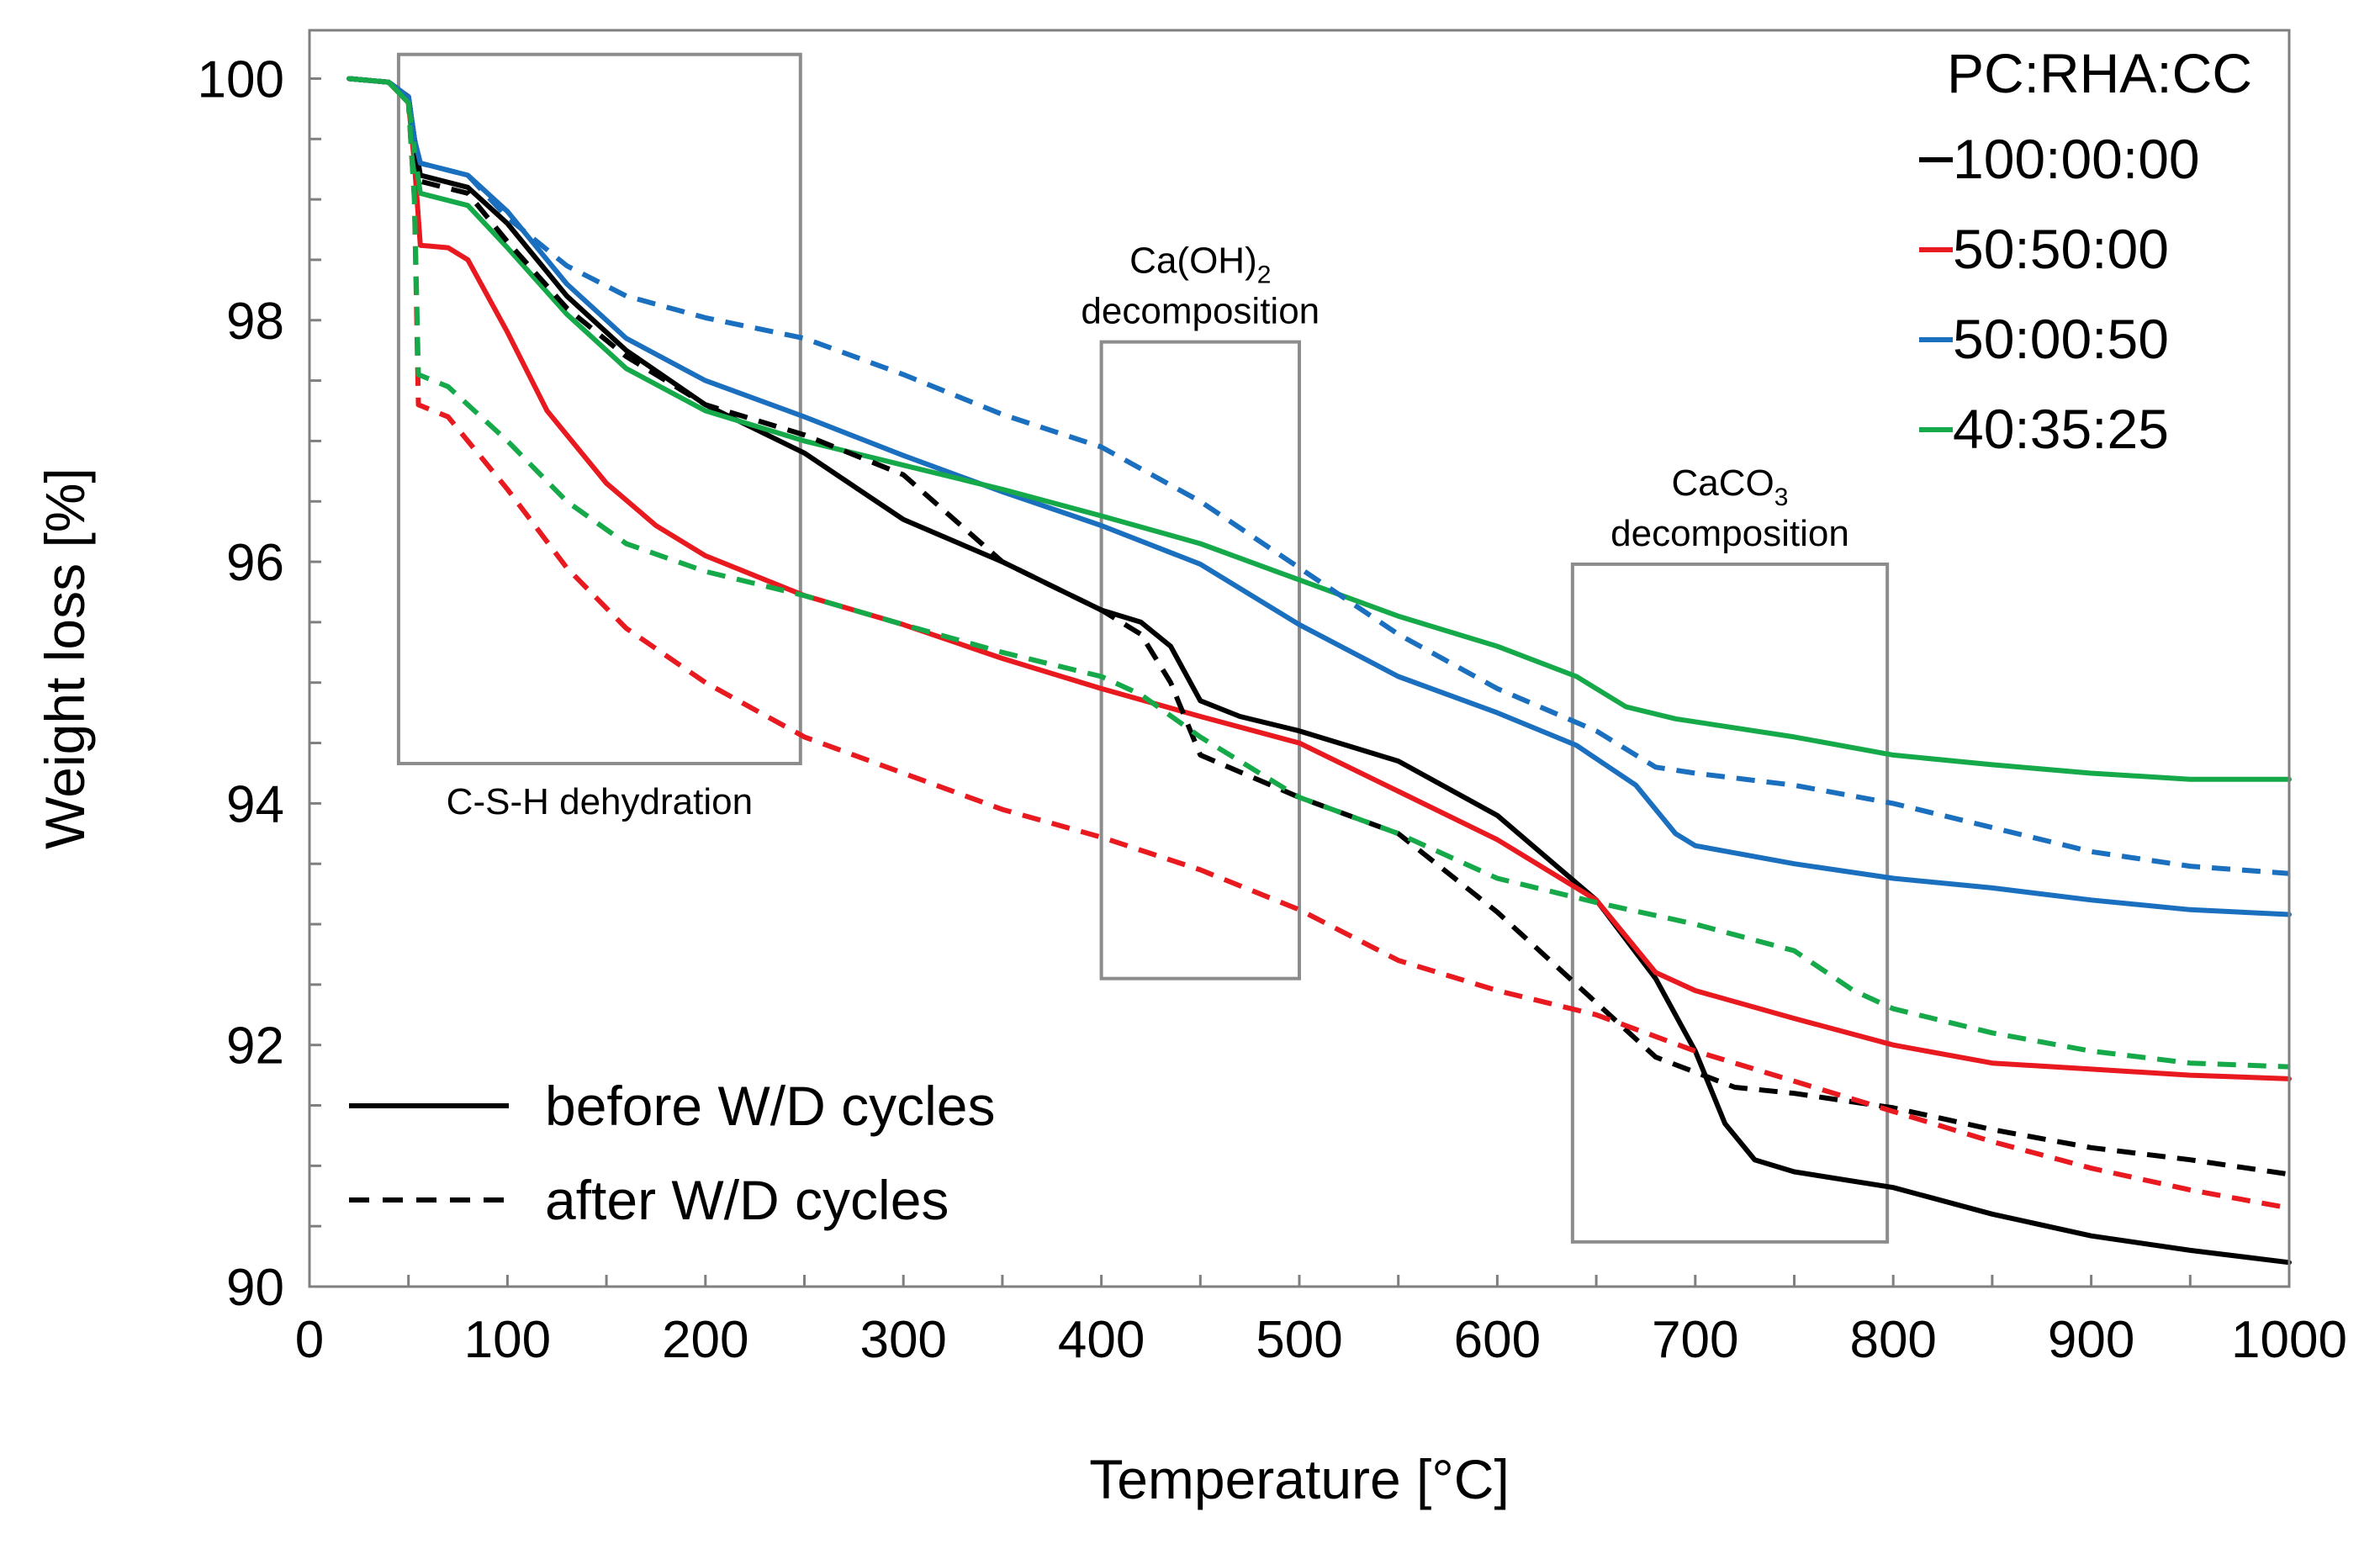 The height and width of the screenshot is (1554, 2380). Describe the element at coordinates (1101, 1340) in the screenshot. I see `x-tick-label: 400` at that location.